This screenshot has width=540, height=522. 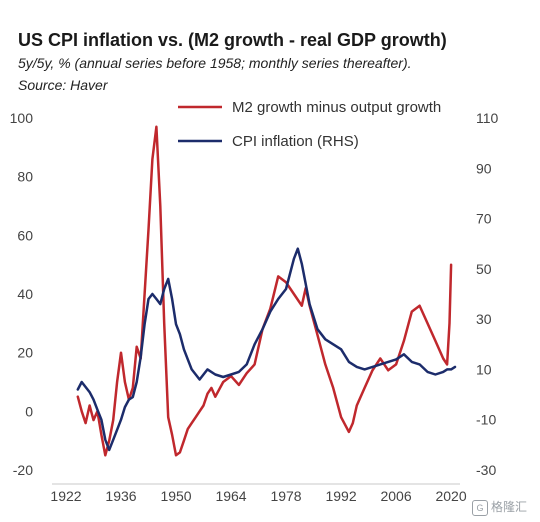 I want to click on y-left-tick-label: -20, so click(x=23, y=470).